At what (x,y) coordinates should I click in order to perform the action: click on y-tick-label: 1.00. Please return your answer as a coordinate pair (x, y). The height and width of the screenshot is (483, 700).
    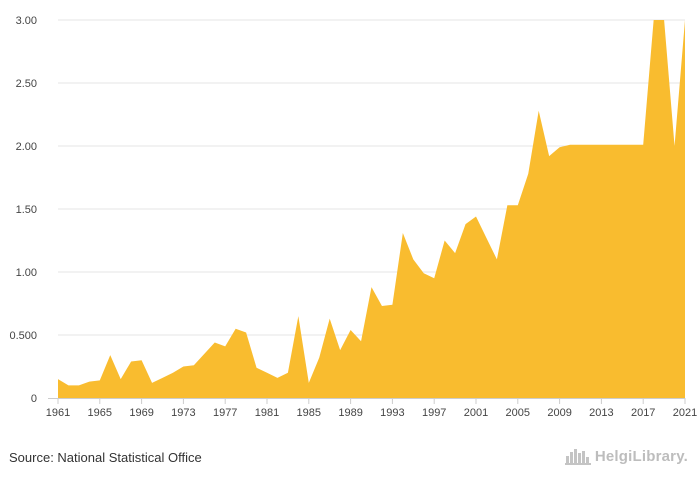
    Looking at the image, I should click on (26, 273).